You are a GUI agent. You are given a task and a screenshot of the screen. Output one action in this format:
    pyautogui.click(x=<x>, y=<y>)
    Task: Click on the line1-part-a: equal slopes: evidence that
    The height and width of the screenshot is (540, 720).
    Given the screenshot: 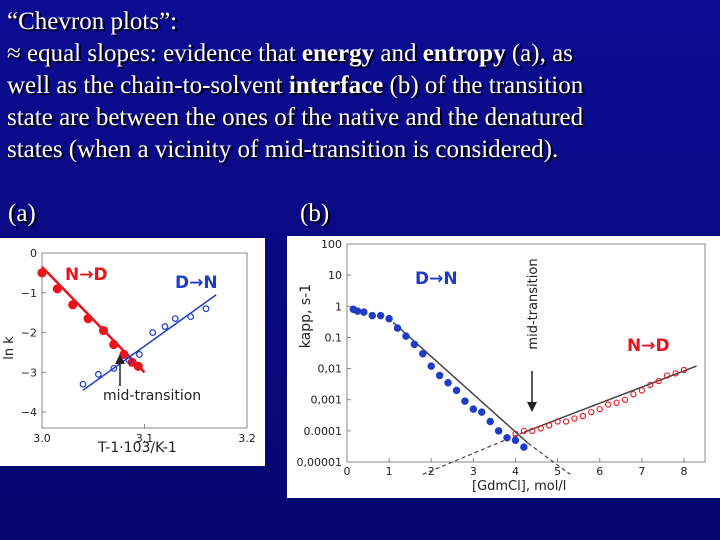 What is the action you would take?
    pyautogui.click(x=161, y=53)
    